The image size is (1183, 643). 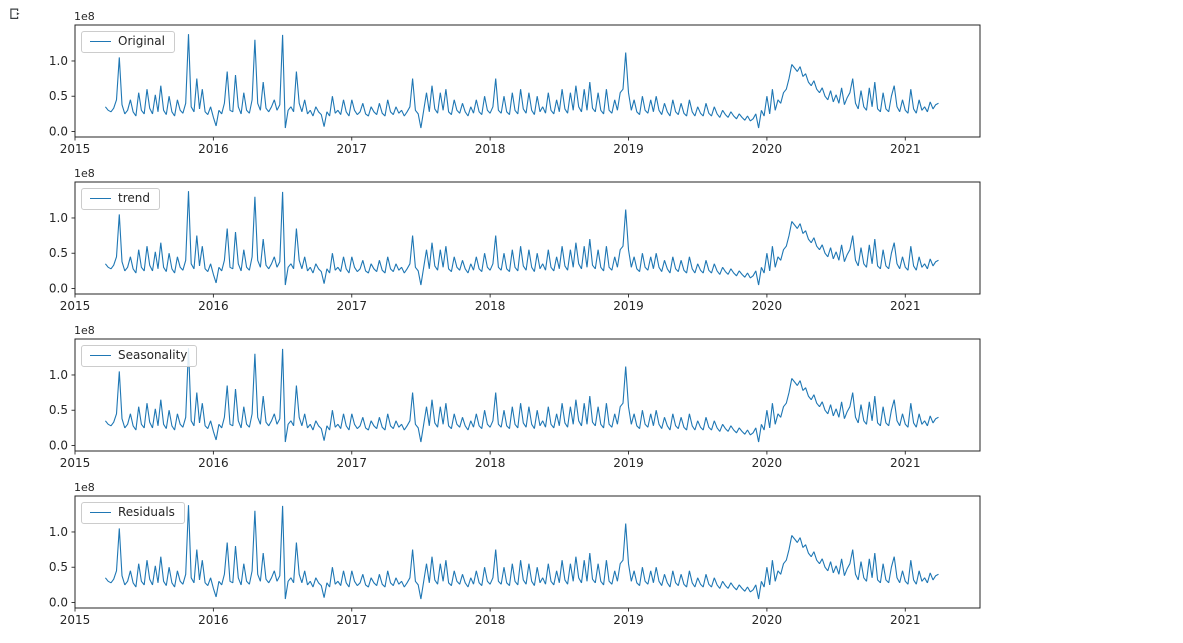 What do you see at coordinates (141, 41) in the screenshot?
I see `legend-label: Original` at bounding box center [141, 41].